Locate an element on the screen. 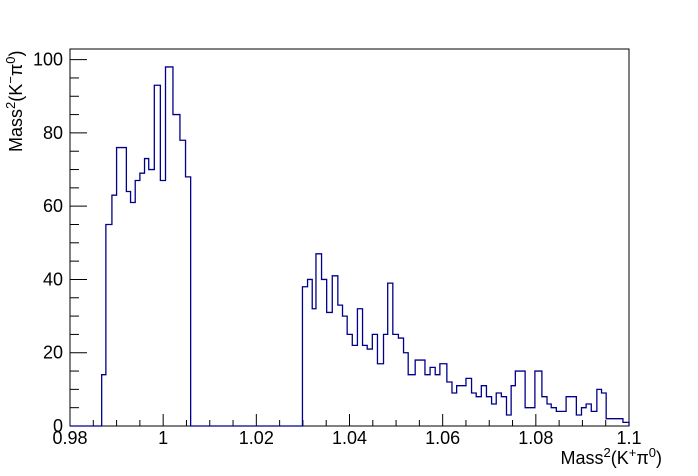 The width and height of the screenshot is (698, 476). y-tick-label: 80 is located at coordinates (53, 133).